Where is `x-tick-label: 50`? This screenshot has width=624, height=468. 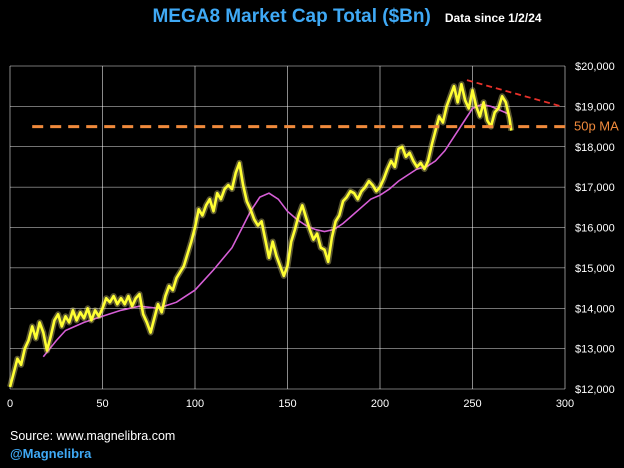 x-tick-label: 50 is located at coordinates (102, 404).